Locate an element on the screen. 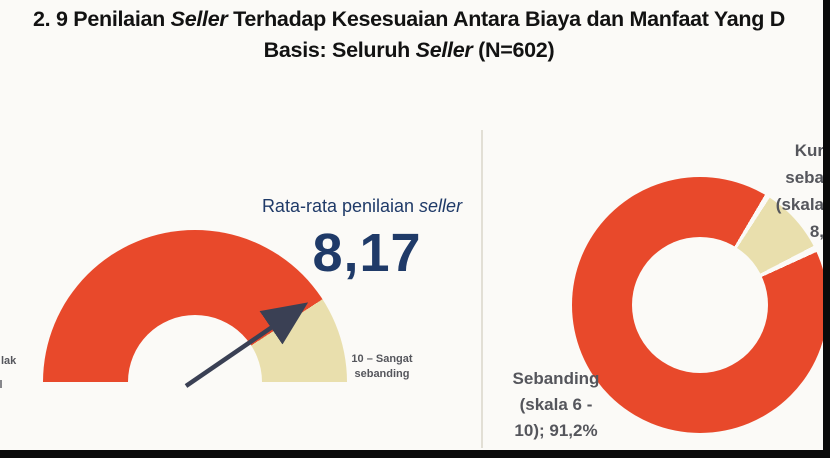  gauge-value: 8,17 is located at coordinates (367, 253).